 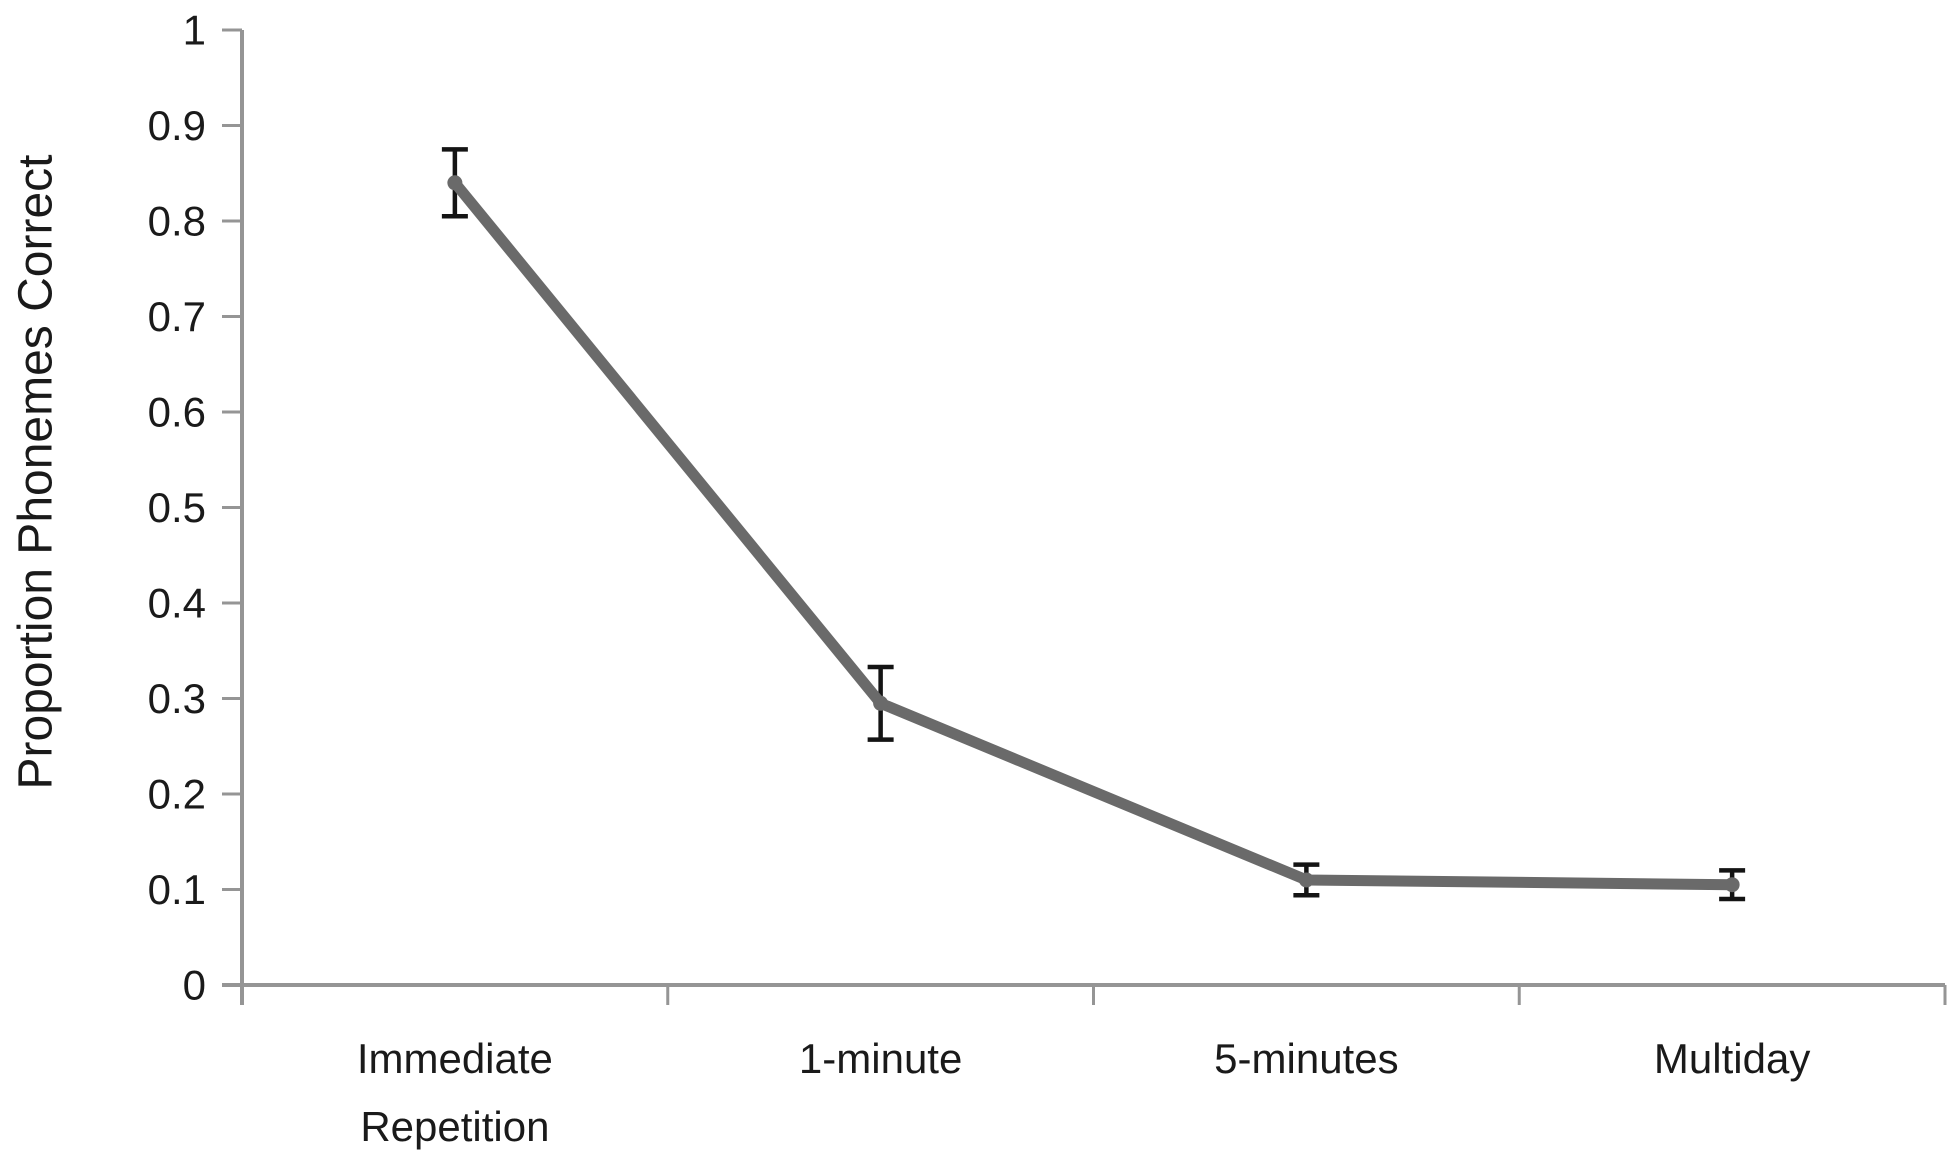 I want to click on y-tick-label: 0, so click(x=194, y=985).